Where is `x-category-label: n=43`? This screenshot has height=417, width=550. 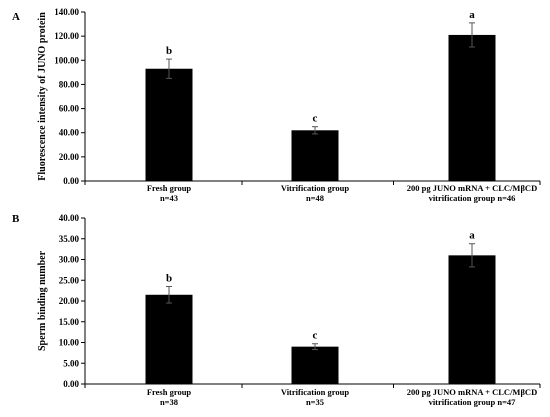
x-category-label: n=43 is located at coordinates (169, 198).